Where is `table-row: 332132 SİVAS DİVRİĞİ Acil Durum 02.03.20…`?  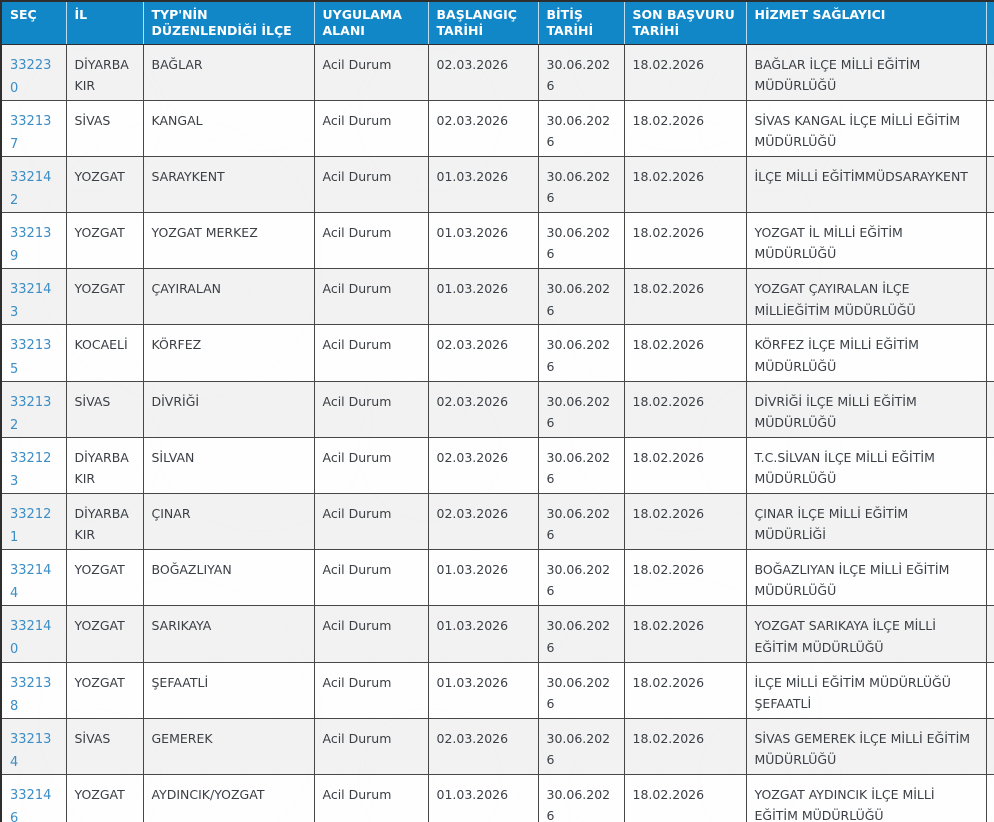
table-row: 332132 SİVAS DİVRİĞİ Acil Durum 02.03.20… is located at coordinates (497, 409).